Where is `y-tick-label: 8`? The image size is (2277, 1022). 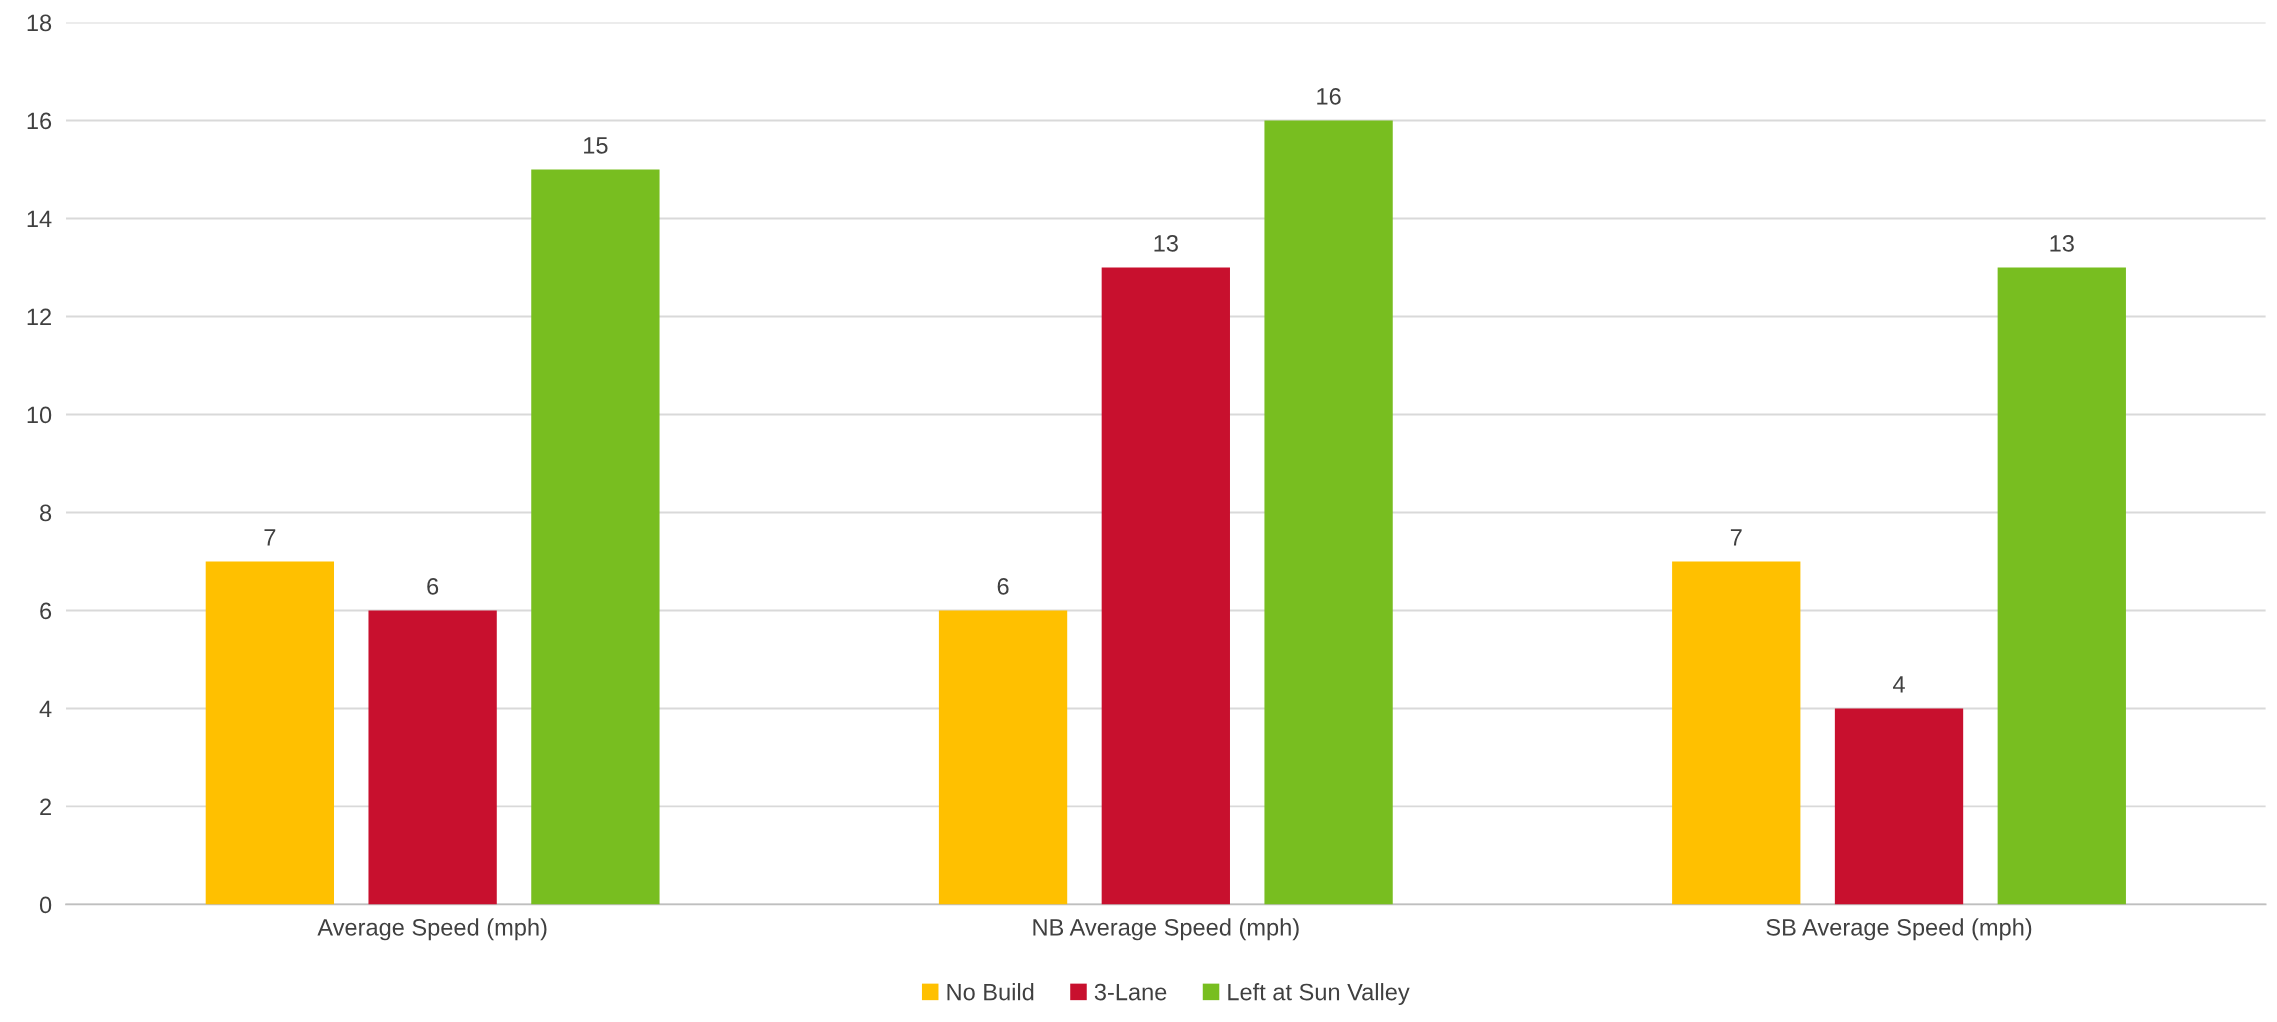
y-tick-label: 8 is located at coordinates (46, 513).